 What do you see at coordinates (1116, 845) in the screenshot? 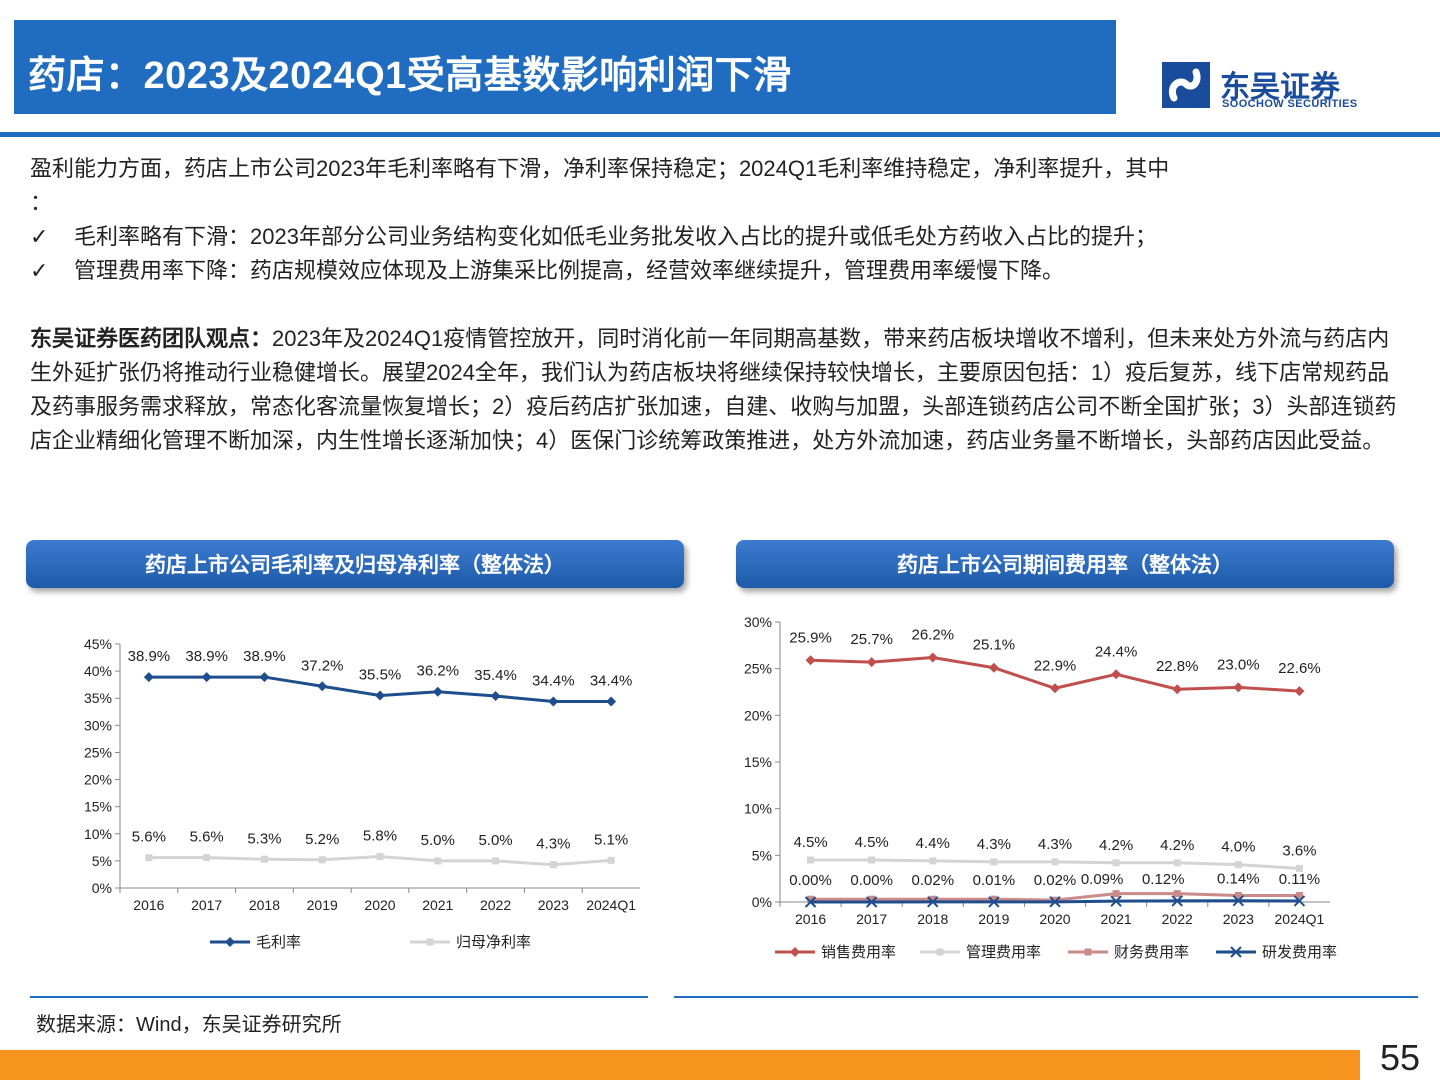
I see `data-label: 4.2%` at bounding box center [1116, 845].